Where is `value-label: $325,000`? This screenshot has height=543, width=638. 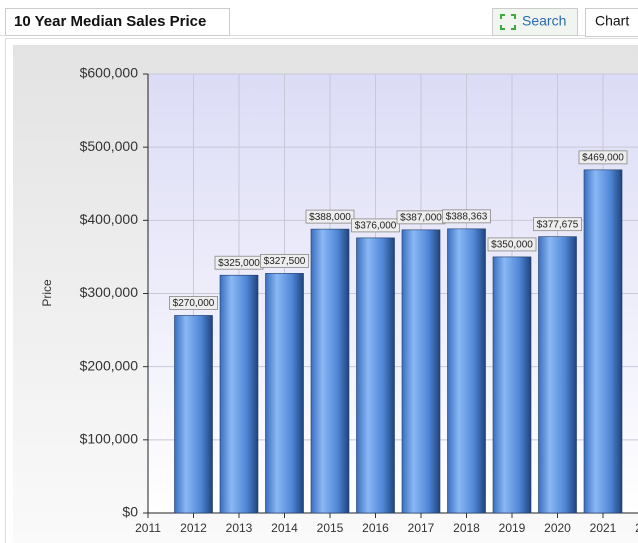 value-label: $325,000 is located at coordinates (239, 263).